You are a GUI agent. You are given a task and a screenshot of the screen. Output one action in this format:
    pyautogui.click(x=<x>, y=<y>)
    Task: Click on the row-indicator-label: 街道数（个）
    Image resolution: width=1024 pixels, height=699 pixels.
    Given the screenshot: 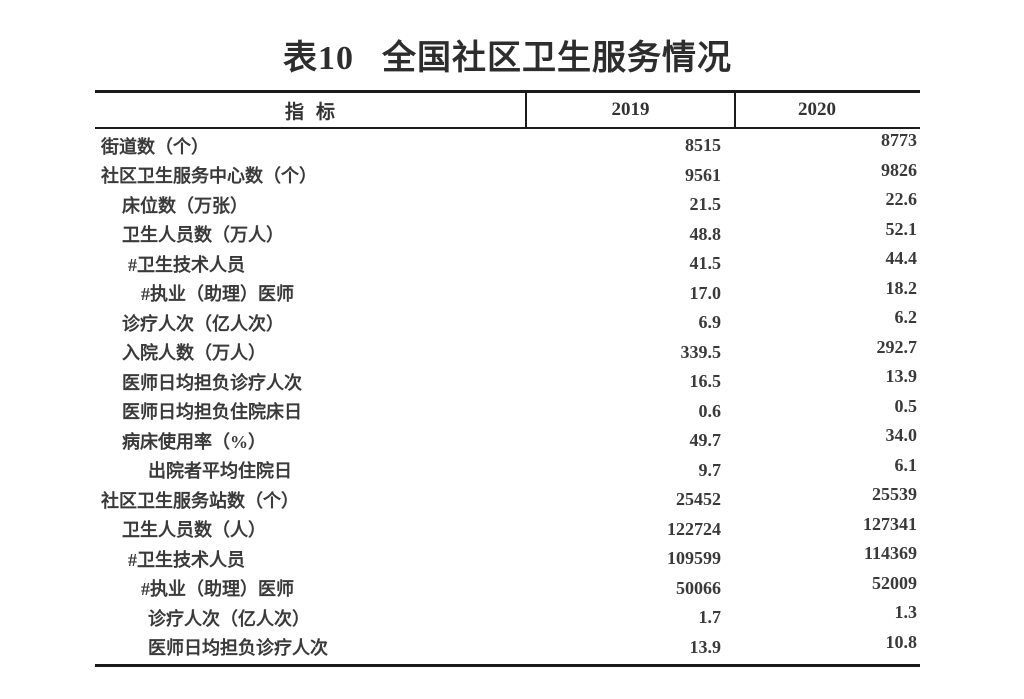 What is the action you would take?
    pyautogui.click(x=155, y=146)
    